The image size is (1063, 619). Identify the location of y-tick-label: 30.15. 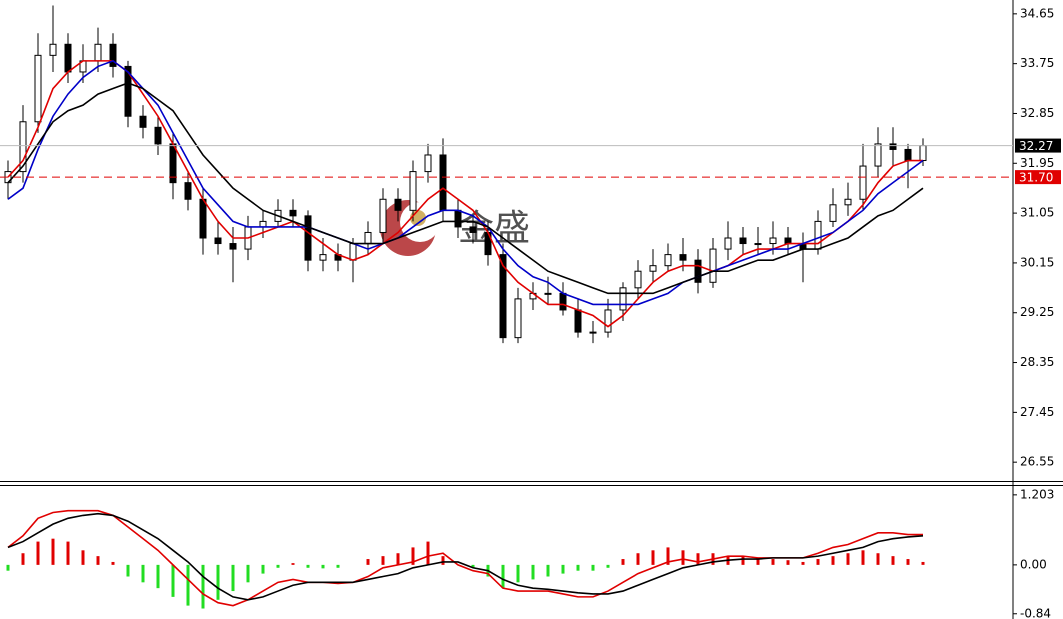
(1037, 262).